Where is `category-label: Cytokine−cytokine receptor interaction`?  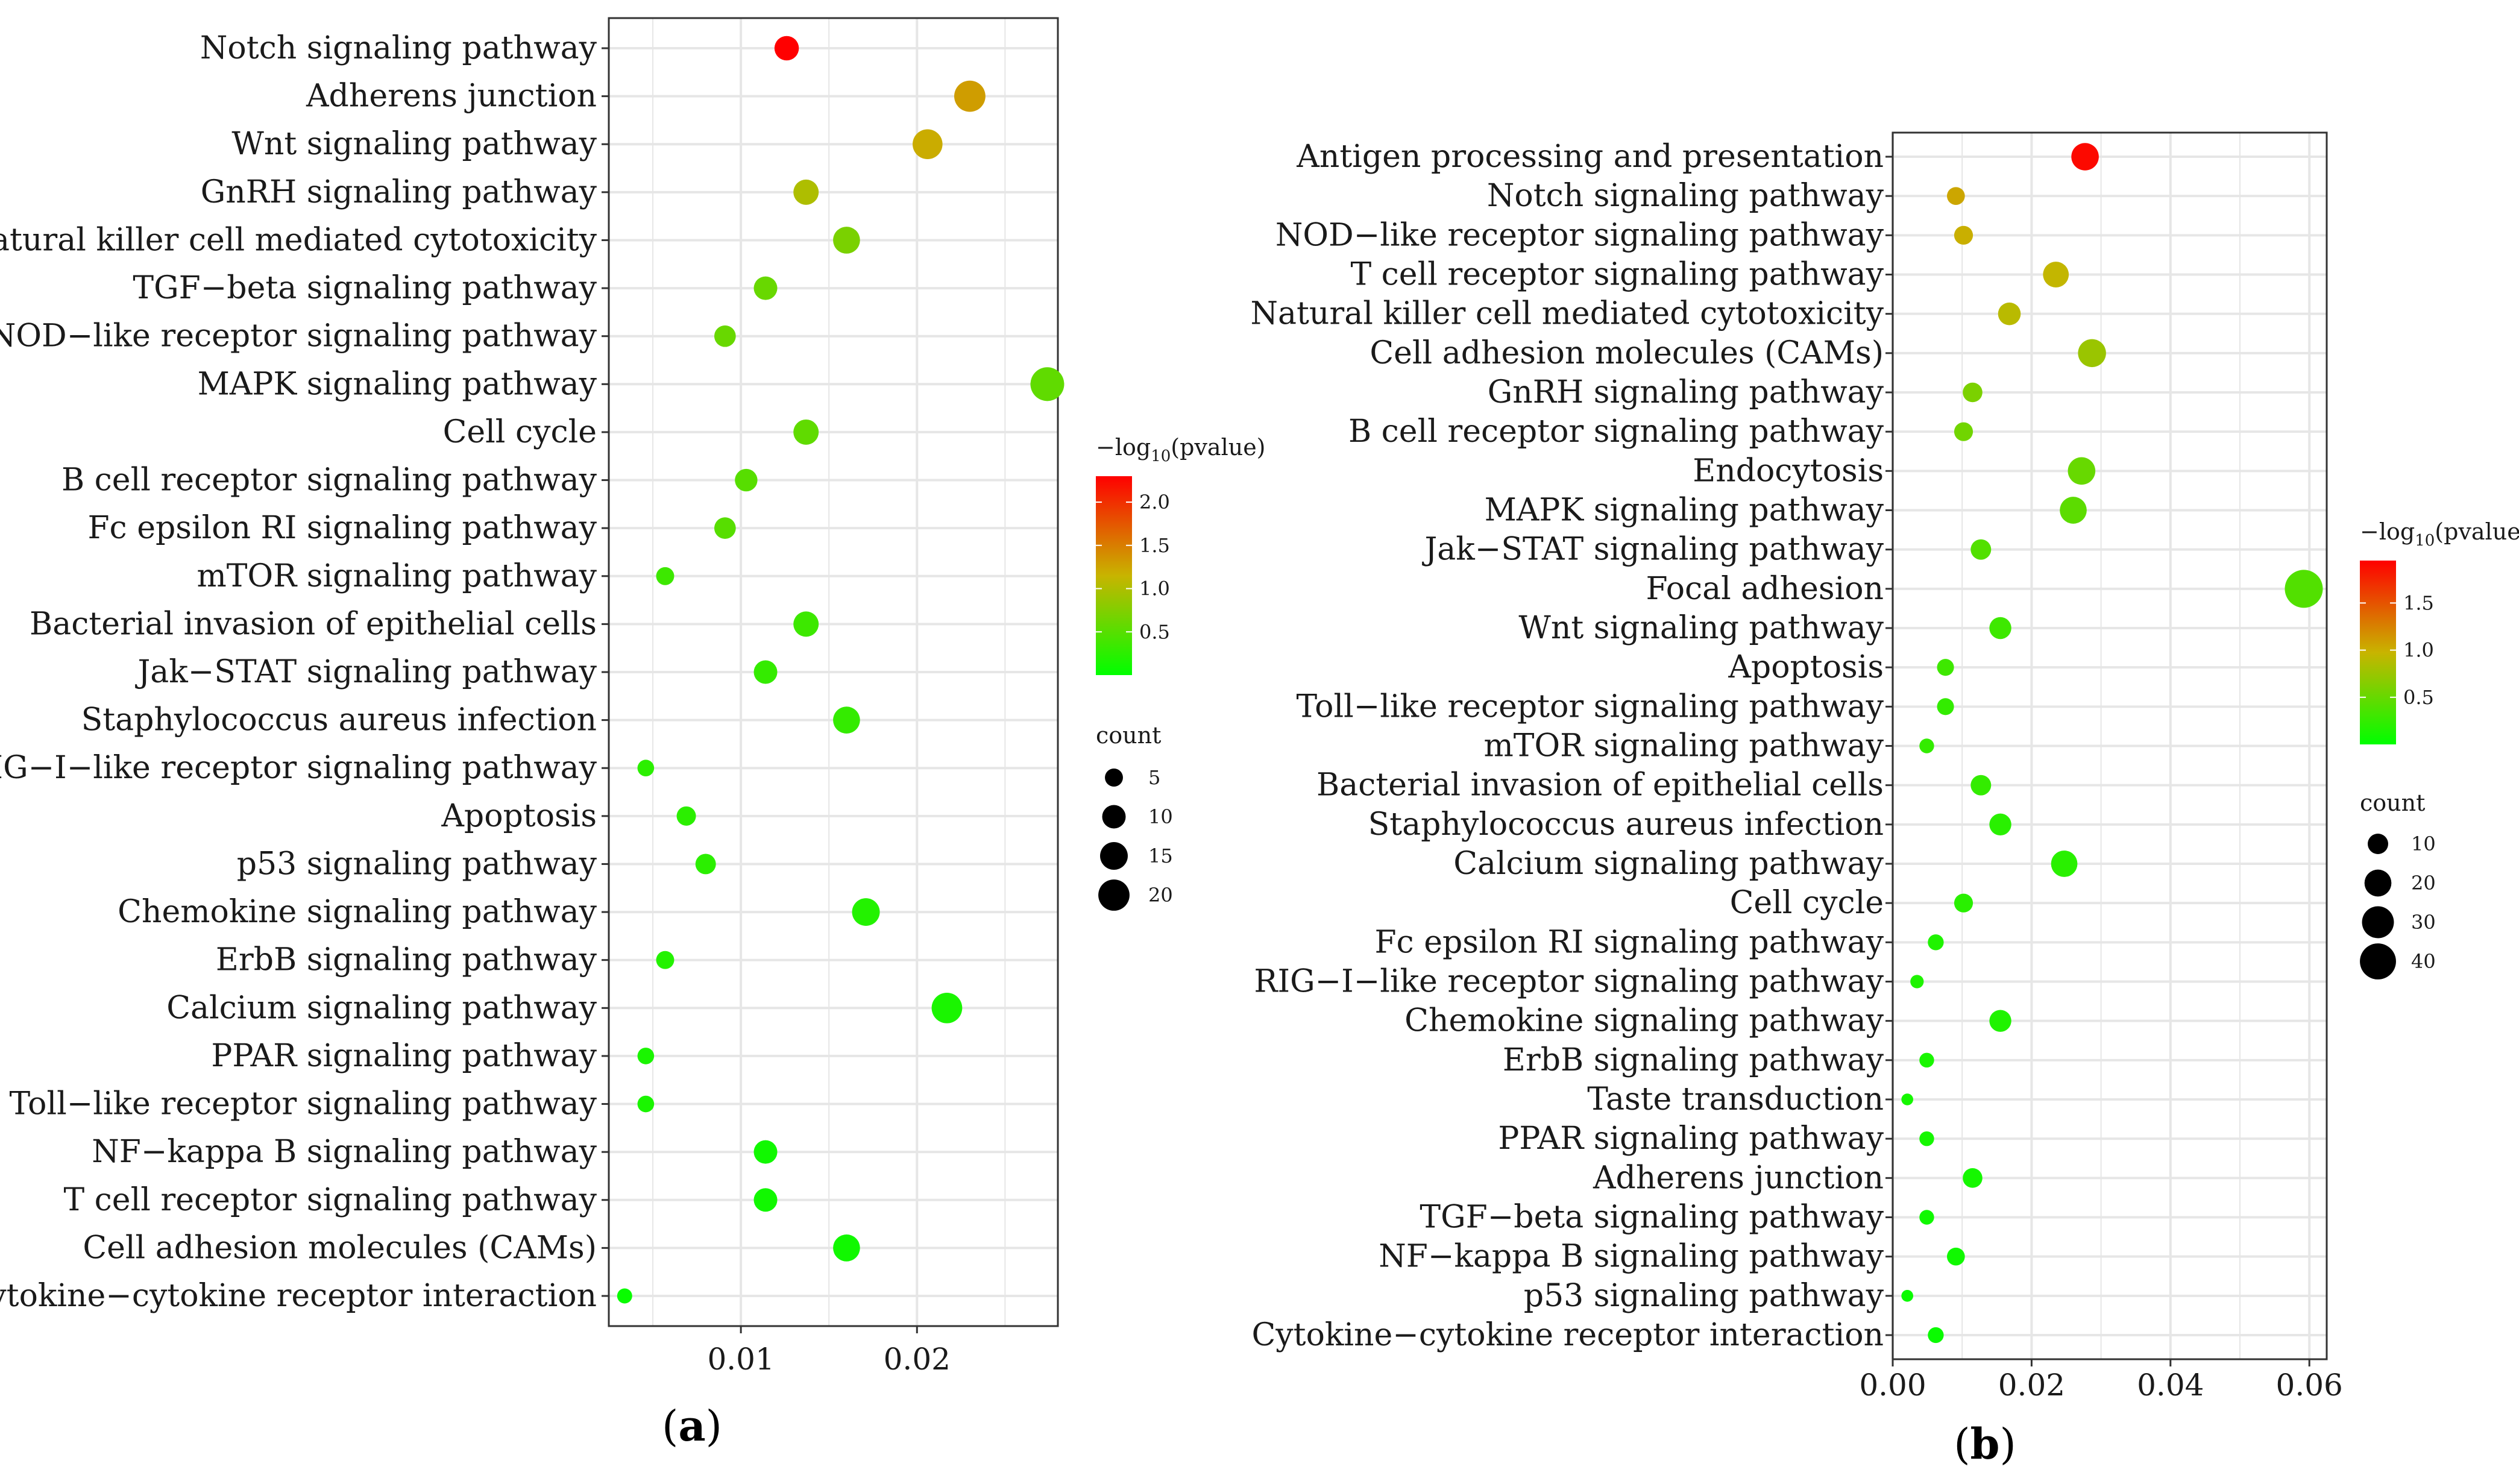
category-label: Cytokine−cytokine receptor interaction is located at coordinates (1568, 1335).